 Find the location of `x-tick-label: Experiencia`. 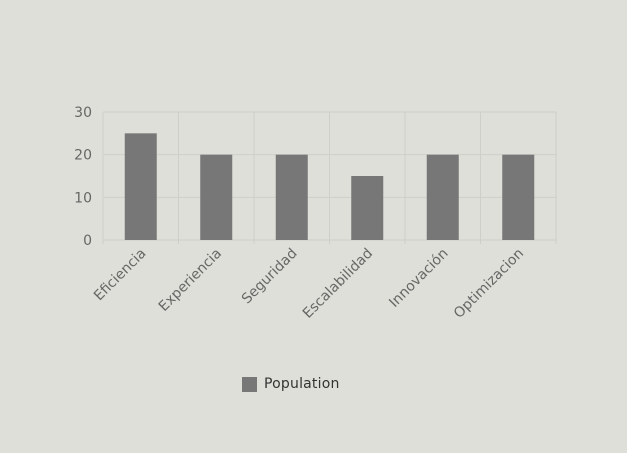

x-tick-label: Experiencia is located at coordinates (190, 280).